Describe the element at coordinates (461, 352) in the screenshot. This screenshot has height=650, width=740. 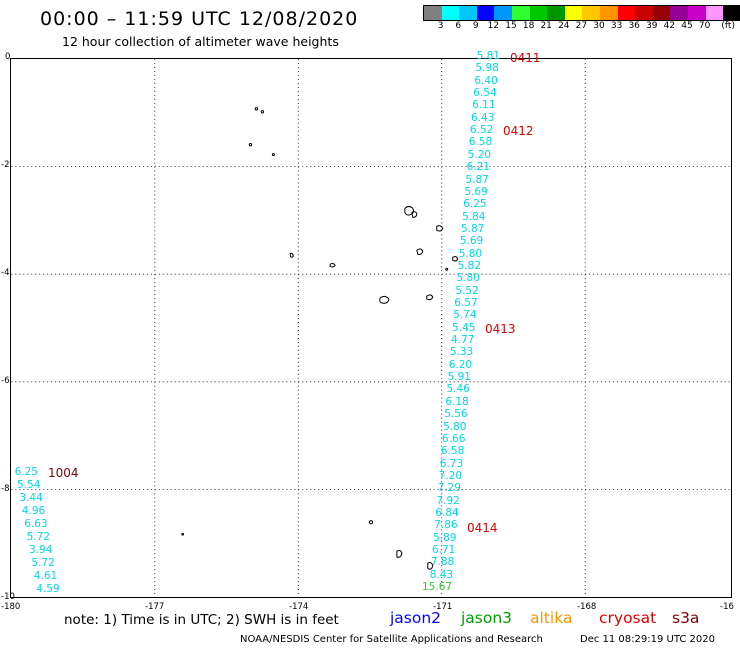
I see `swh-value: 5.33` at that location.